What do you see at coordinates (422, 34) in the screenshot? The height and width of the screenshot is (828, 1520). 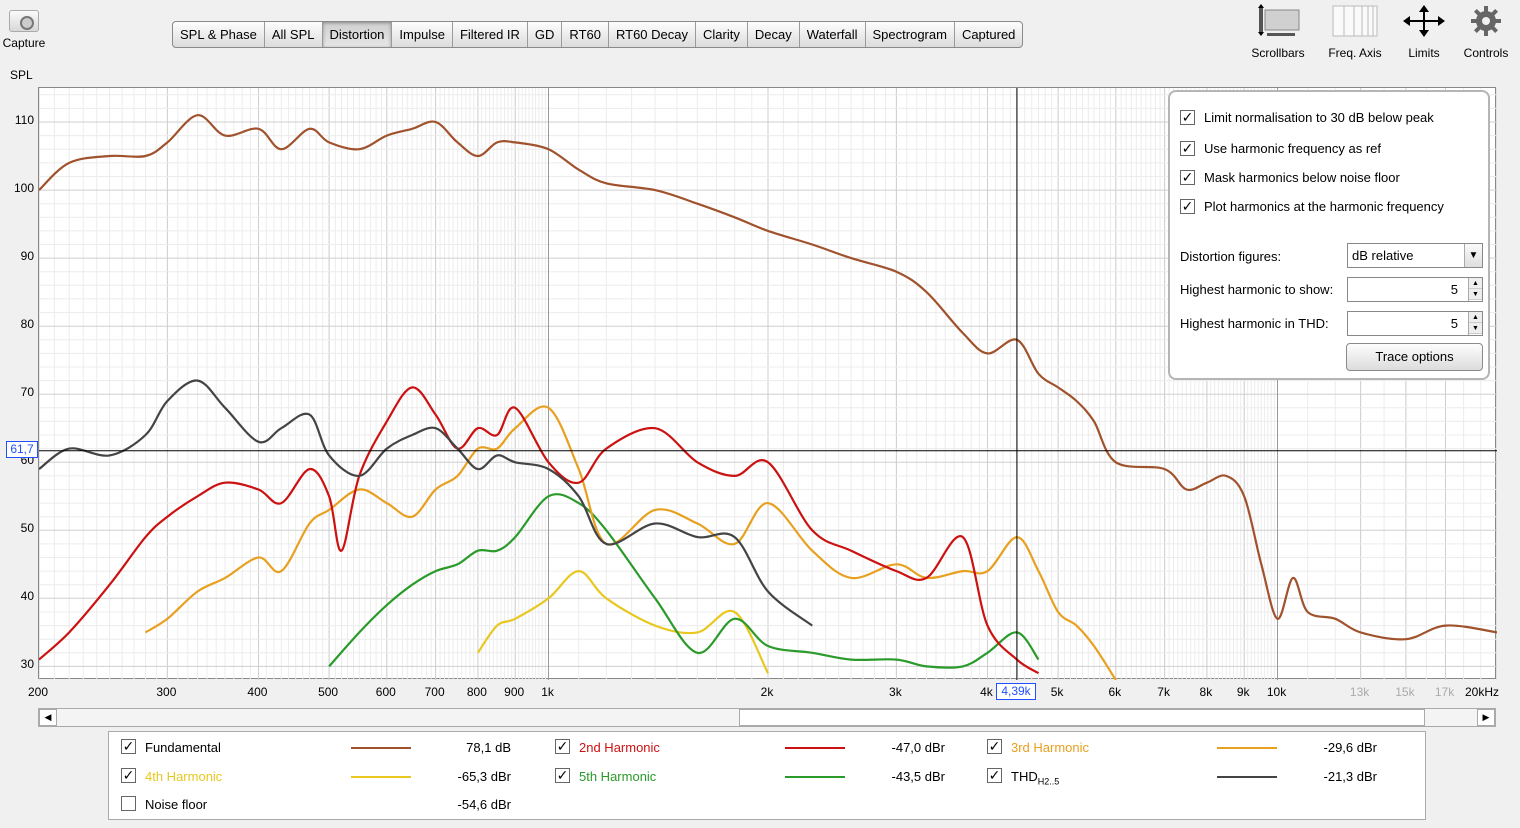 I see `tab-impulse: Impulse` at bounding box center [422, 34].